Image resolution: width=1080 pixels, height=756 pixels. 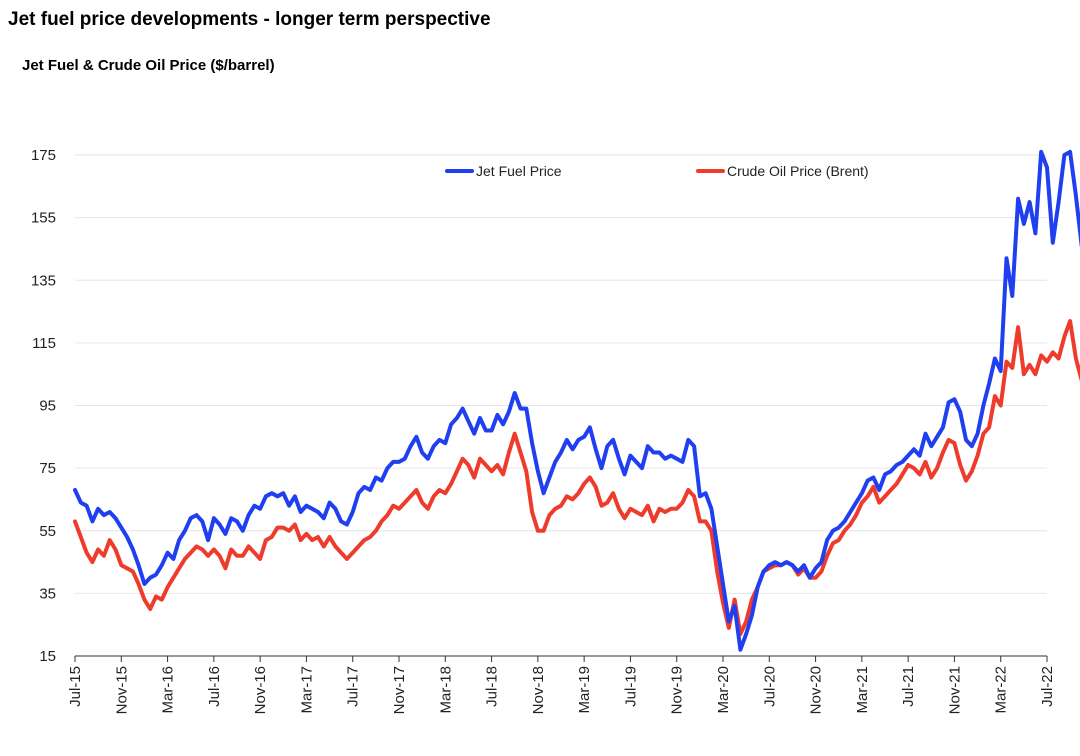 What do you see at coordinates (677, 690) in the screenshot?
I see `x-tick-label: Nov-19` at bounding box center [677, 690].